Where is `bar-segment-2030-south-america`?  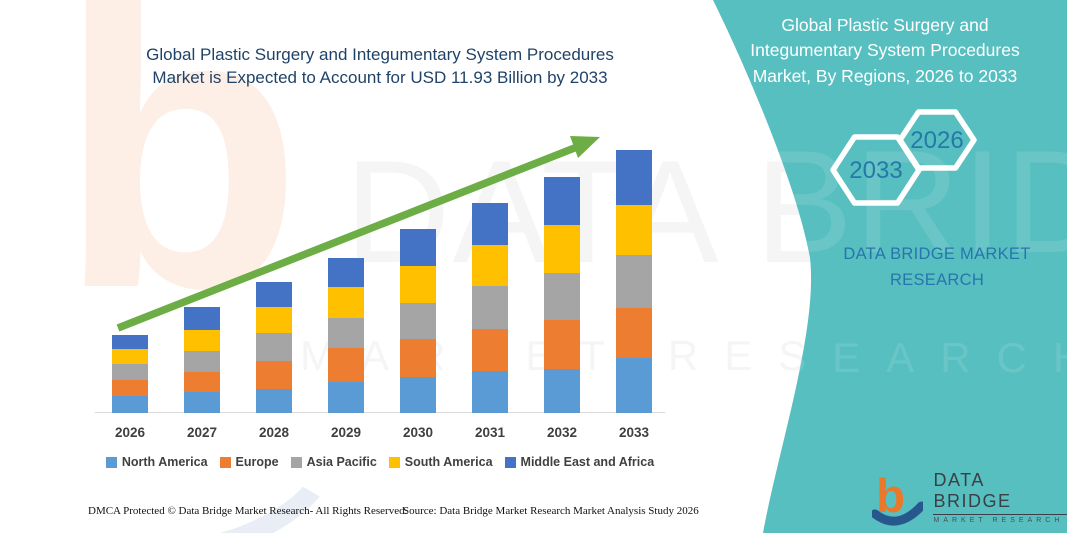 bar-segment-2030-south-america is located at coordinates (418, 285).